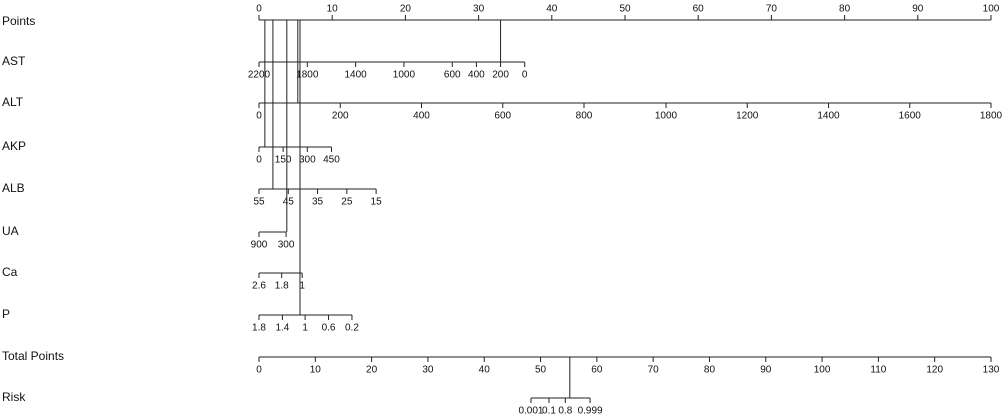 Image resolution: width=1007 pixels, height=418 pixels. Describe the element at coordinates (259, 286) in the screenshot. I see `tick-label: 2.6` at that location.